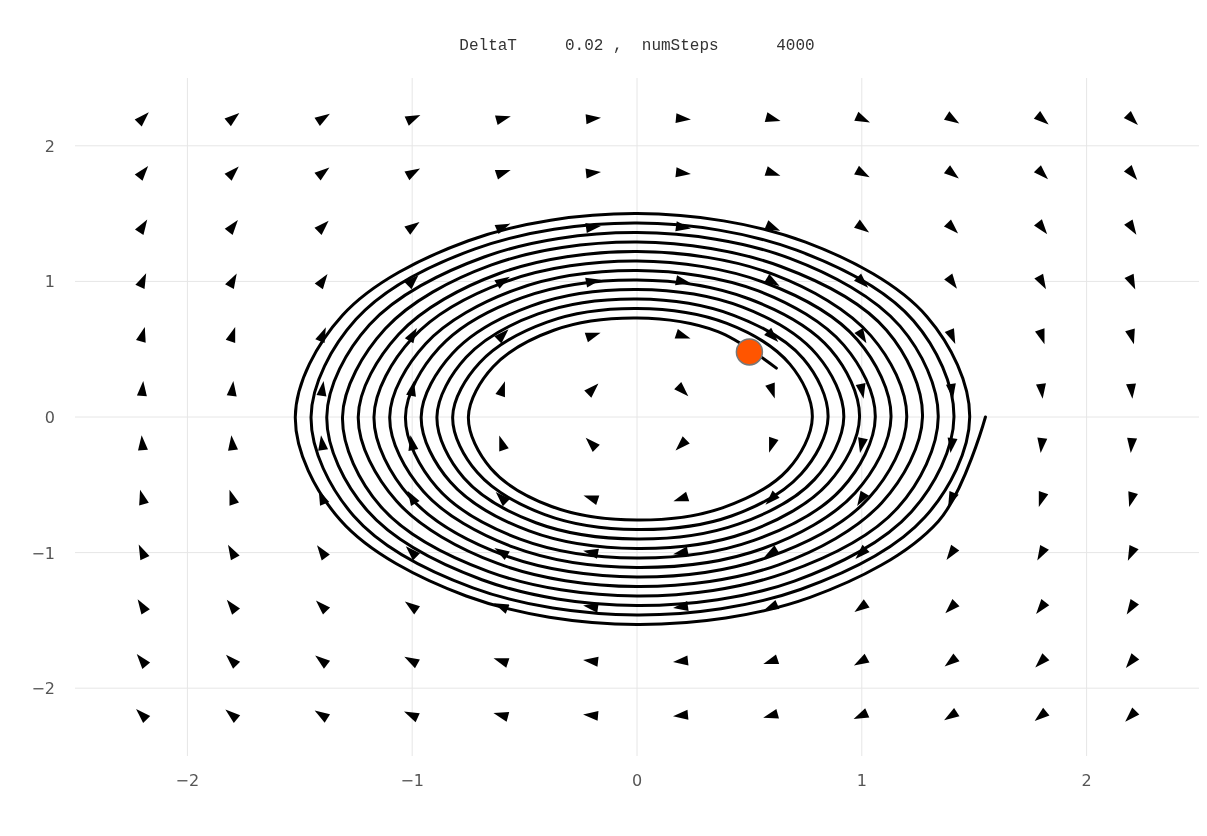  I want to click on x-tick-label: 2, so click(1086, 780).